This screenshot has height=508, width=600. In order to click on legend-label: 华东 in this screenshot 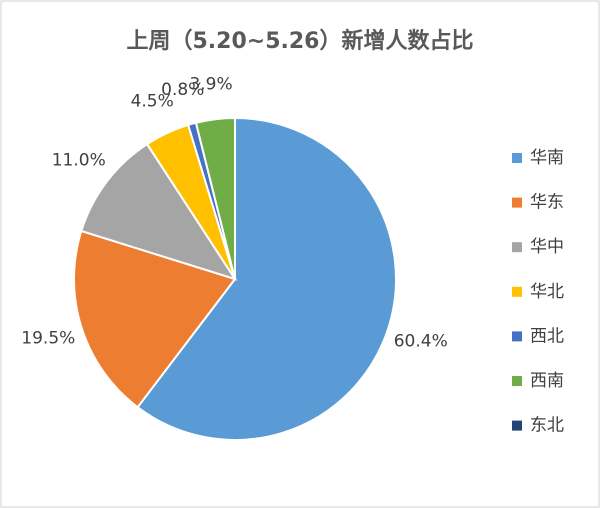, I will do `click(547, 203)`.